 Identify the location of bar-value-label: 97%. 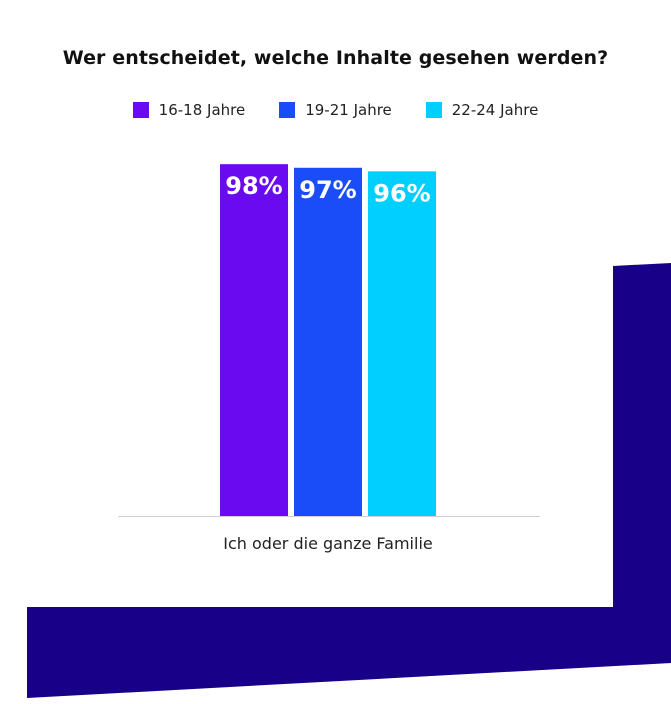
(327, 190).